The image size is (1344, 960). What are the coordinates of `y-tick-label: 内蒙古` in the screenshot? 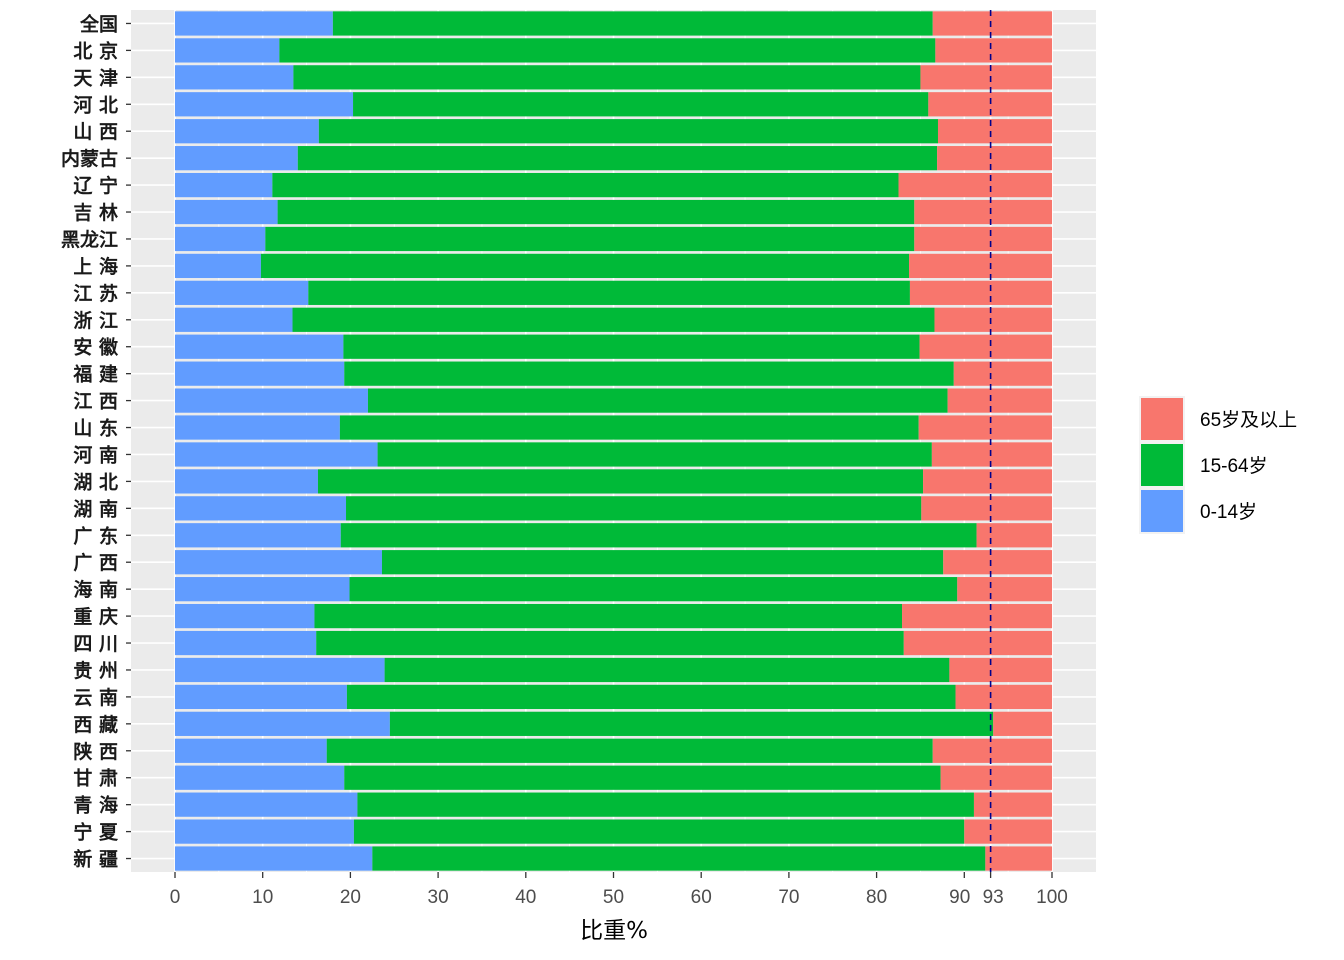 It's located at (89, 158).